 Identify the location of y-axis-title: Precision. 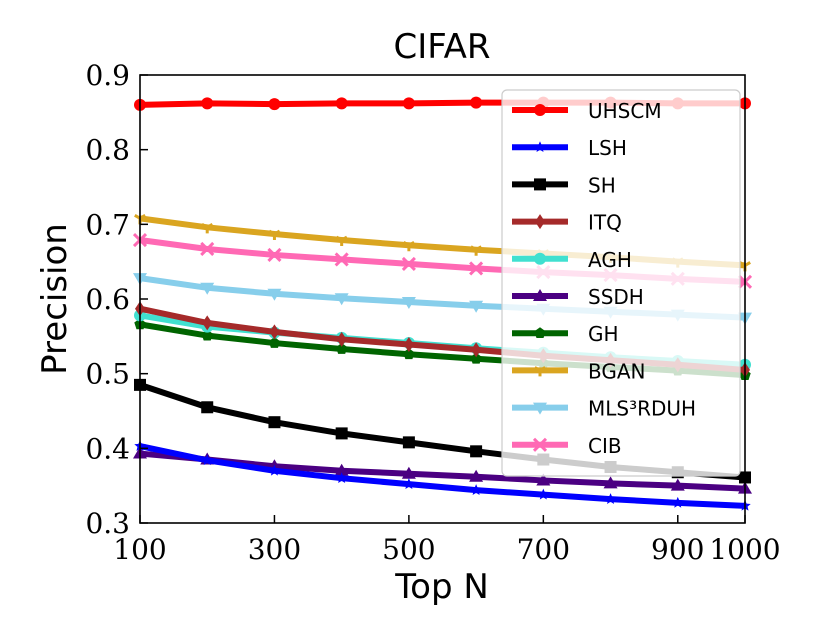
(55, 299).